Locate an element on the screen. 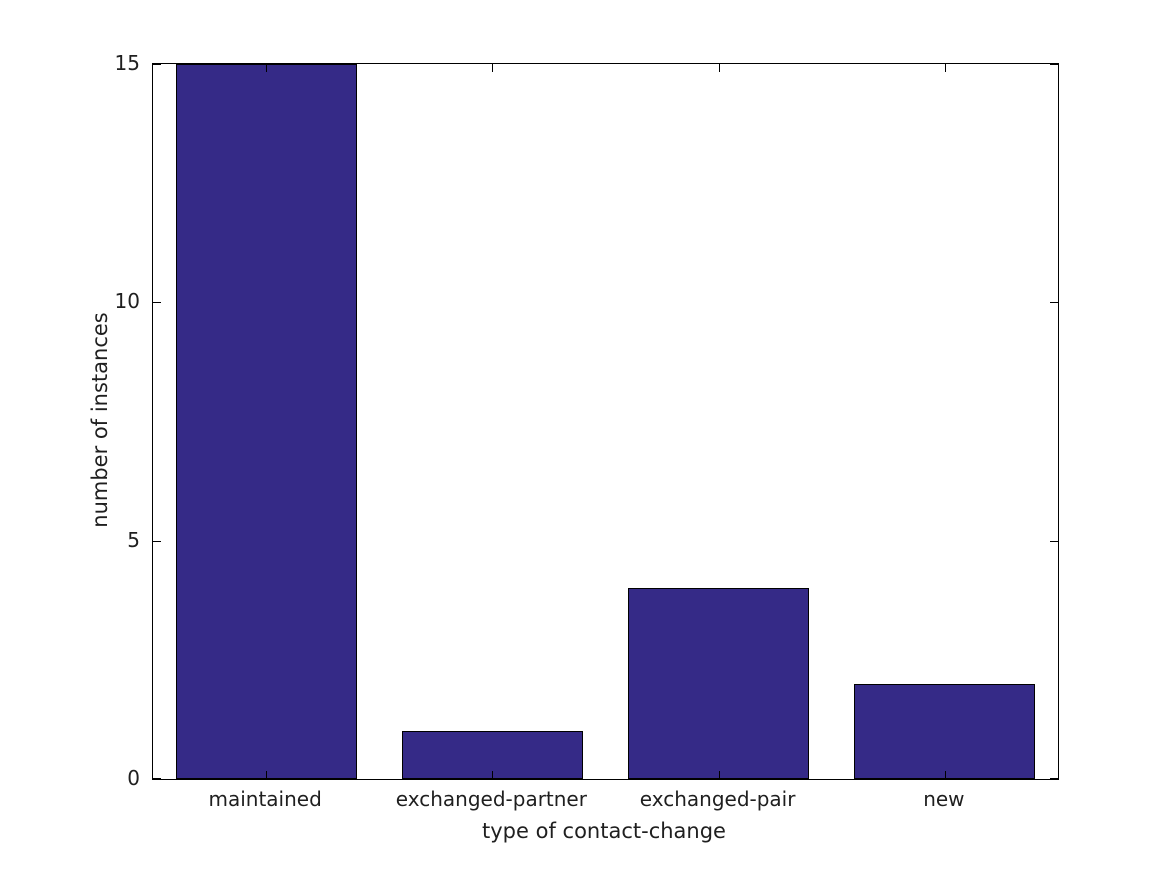  x-tick-label: new is located at coordinates (944, 799).